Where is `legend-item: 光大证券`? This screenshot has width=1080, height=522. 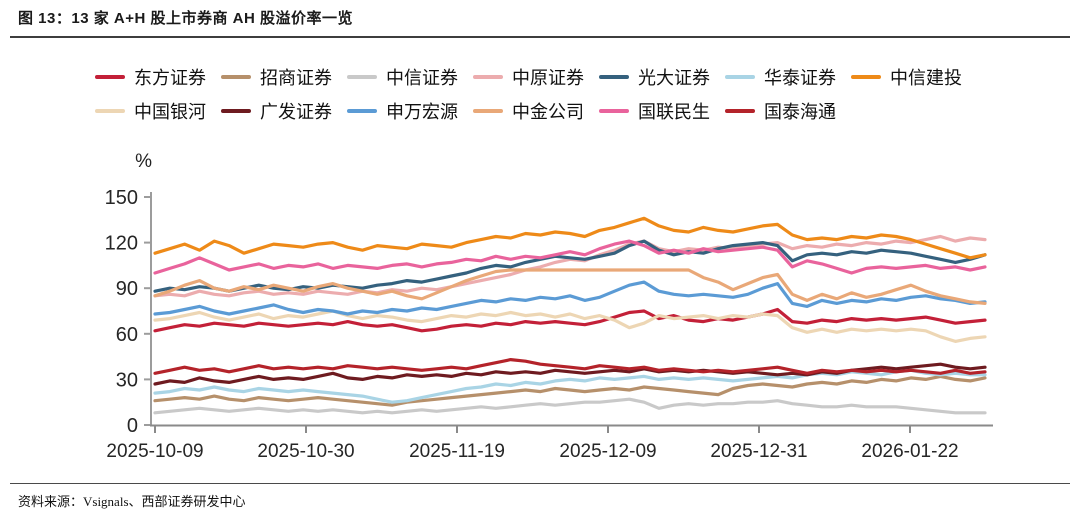 legend-item: 光大证券 is located at coordinates (654, 77).